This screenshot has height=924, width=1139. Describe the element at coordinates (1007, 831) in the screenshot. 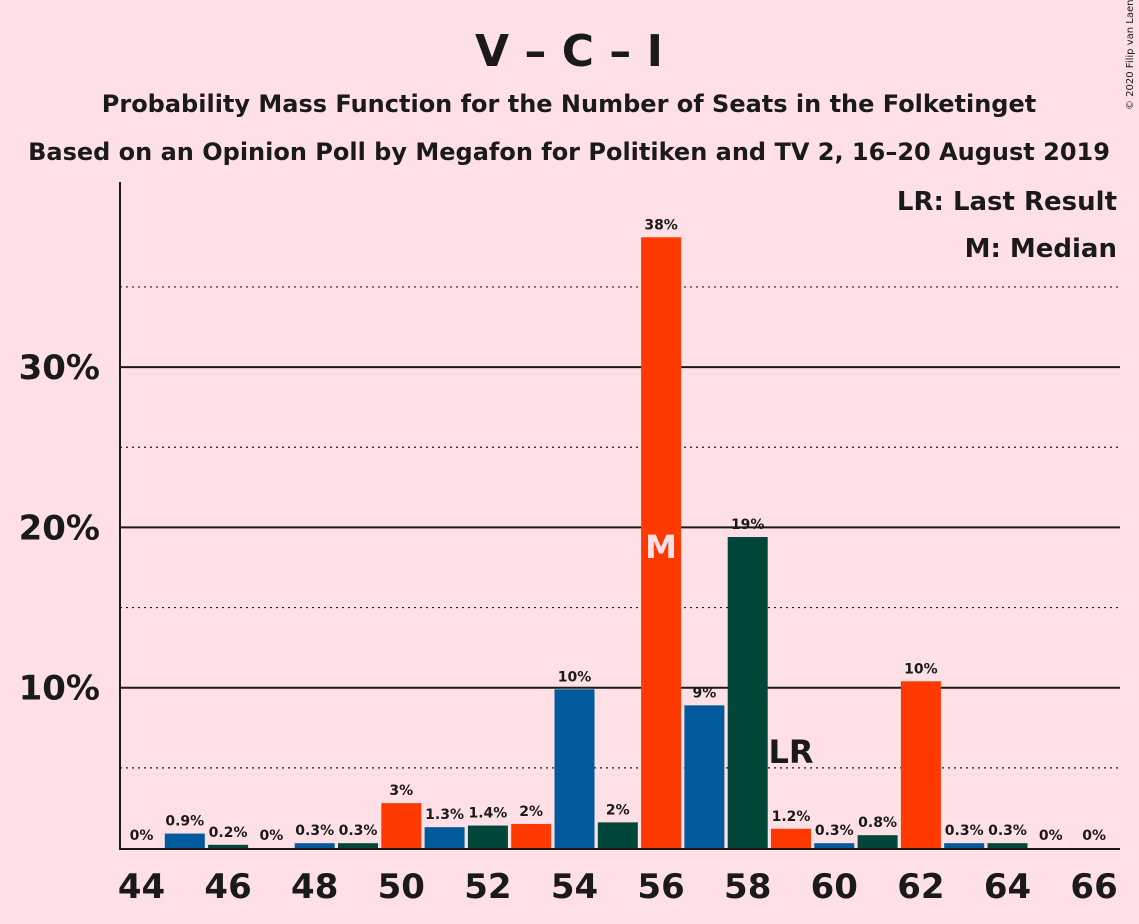

I see `bar-label-seats-64: 0.3%` at that location.